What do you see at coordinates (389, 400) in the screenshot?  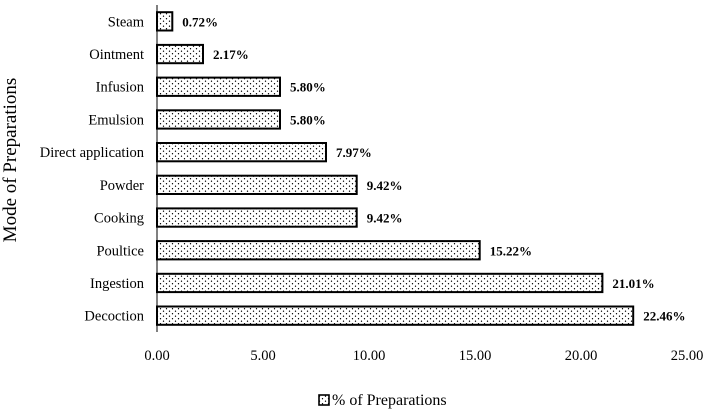 I see `legend-label: % of Preparations` at bounding box center [389, 400].